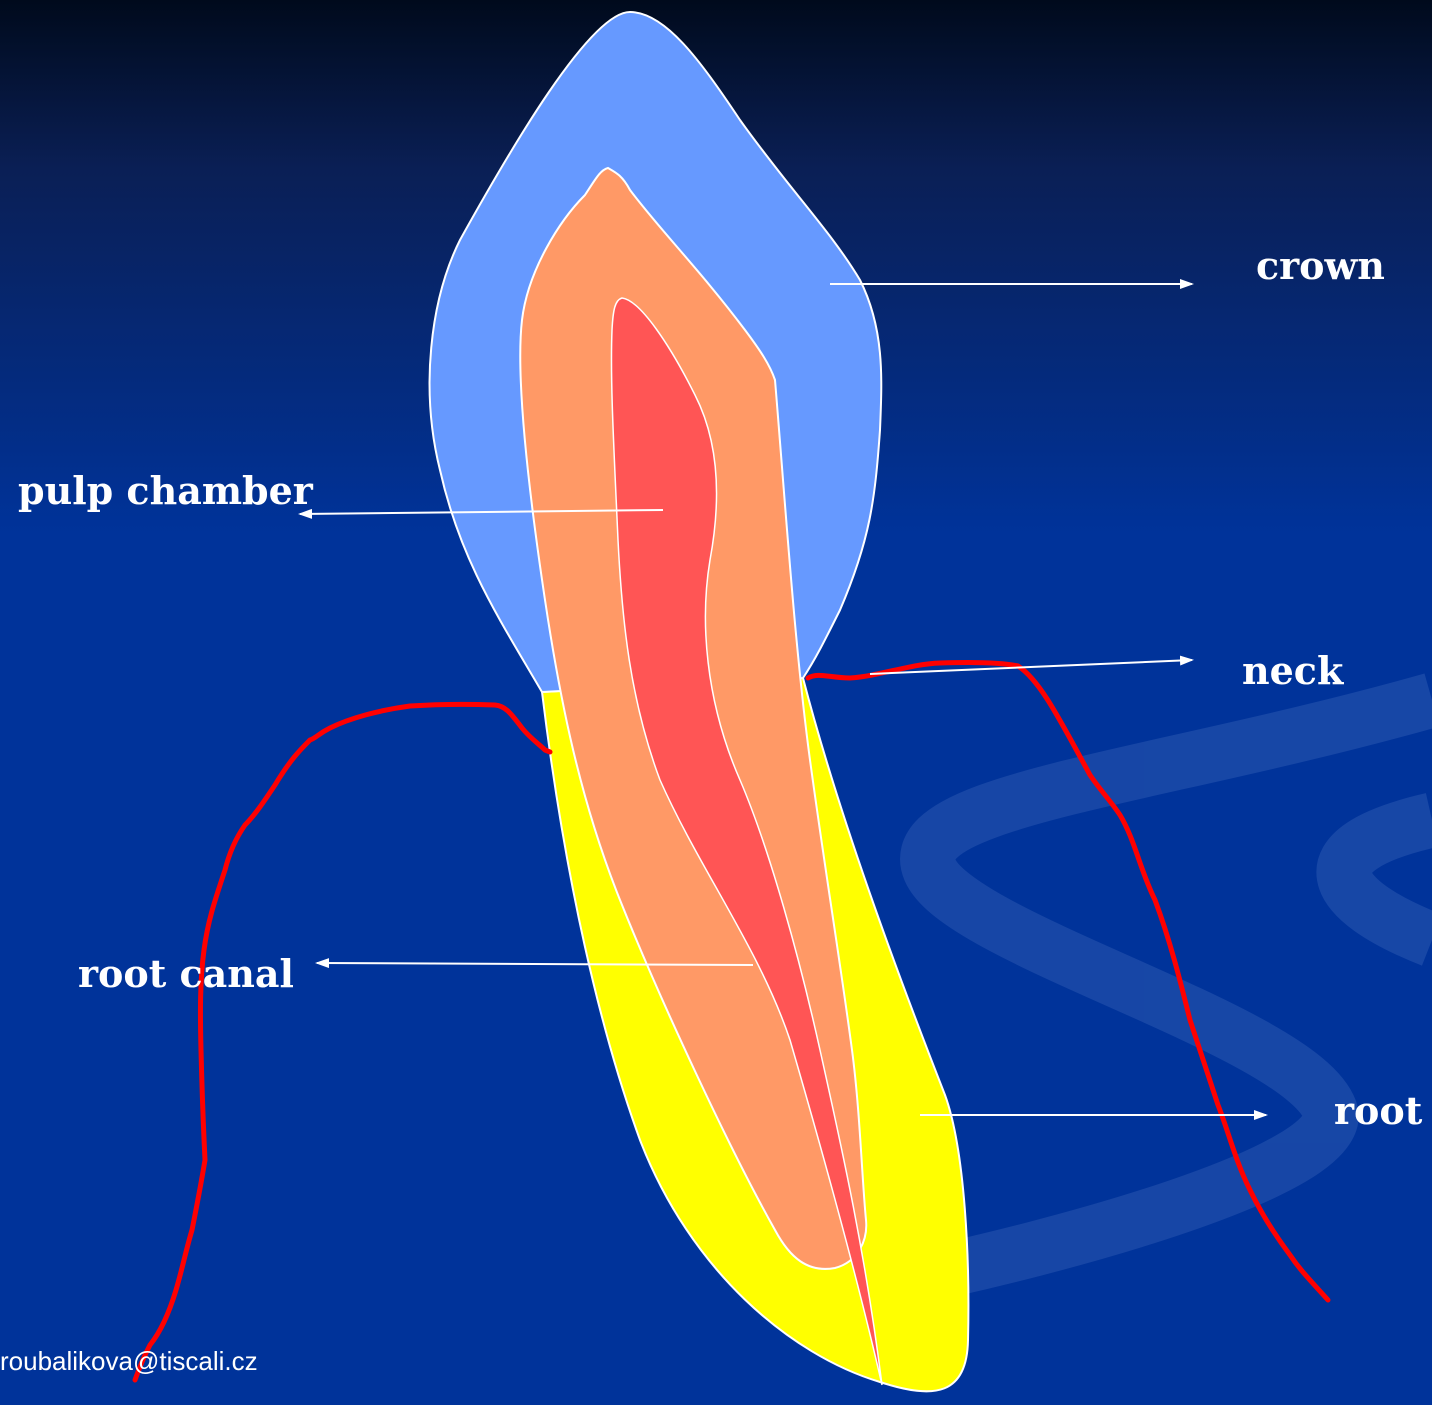 The image size is (1432, 1405). What do you see at coordinates (342, 1042) in the screenshot?
I see `gum-line-left` at bounding box center [342, 1042].